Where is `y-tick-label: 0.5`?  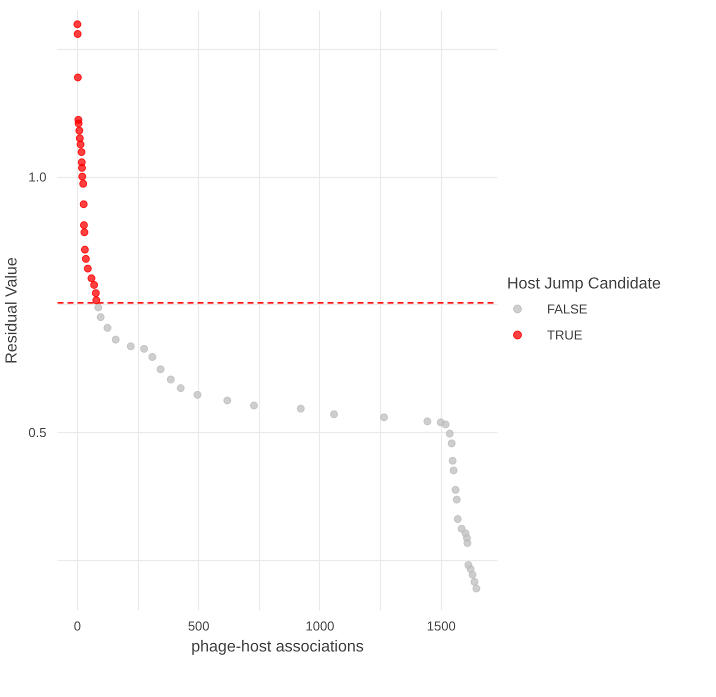 y-tick-label: 0.5 is located at coordinates (37, 432).